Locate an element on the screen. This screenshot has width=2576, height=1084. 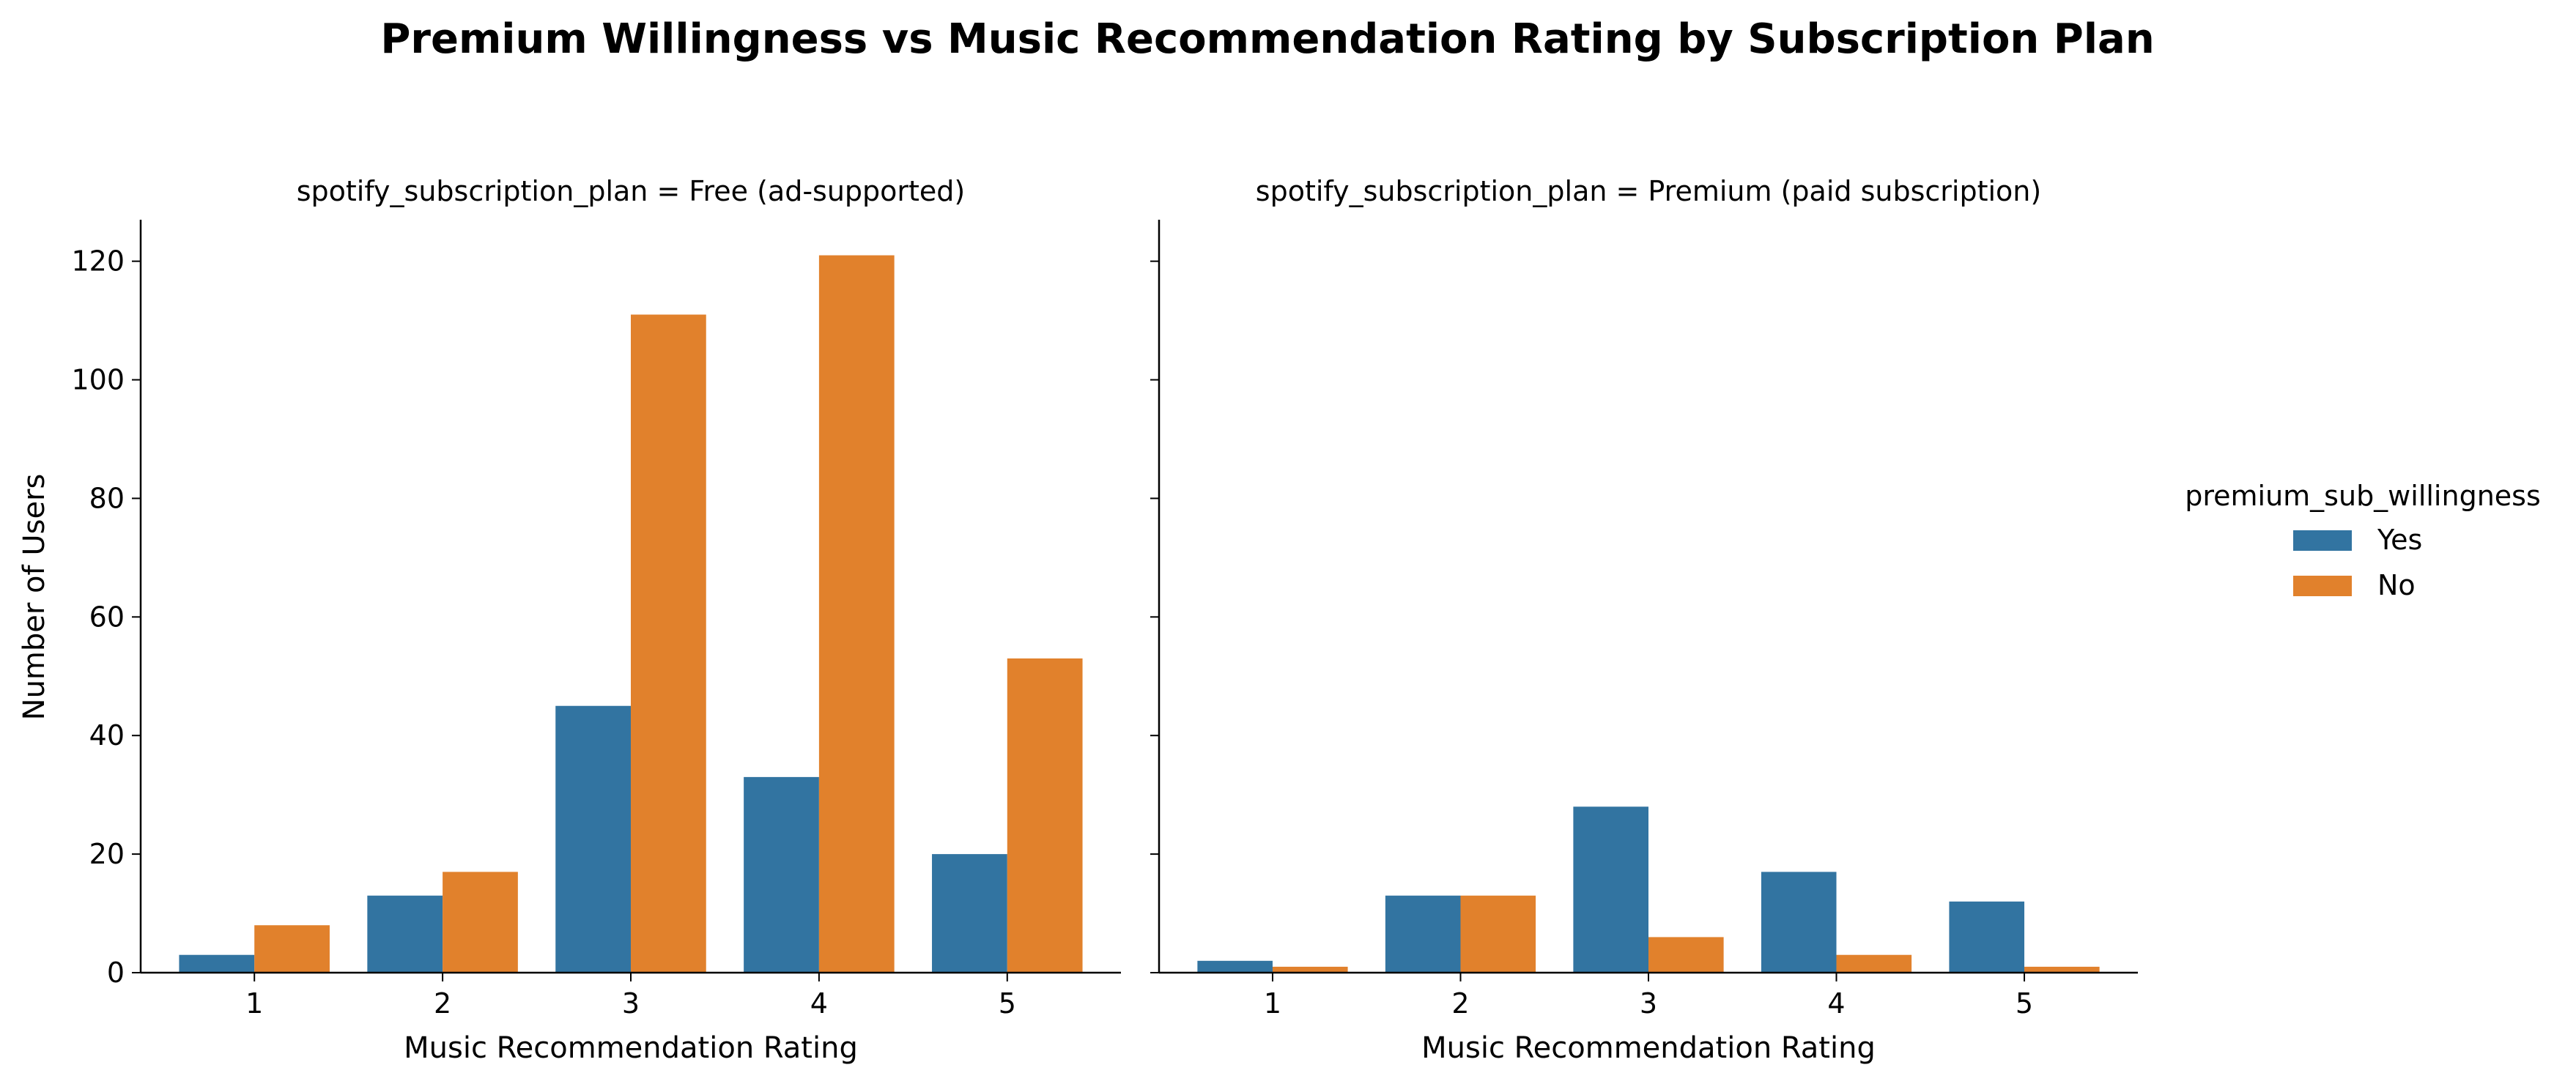
bars-premium is located at coordinates (1648, 889).